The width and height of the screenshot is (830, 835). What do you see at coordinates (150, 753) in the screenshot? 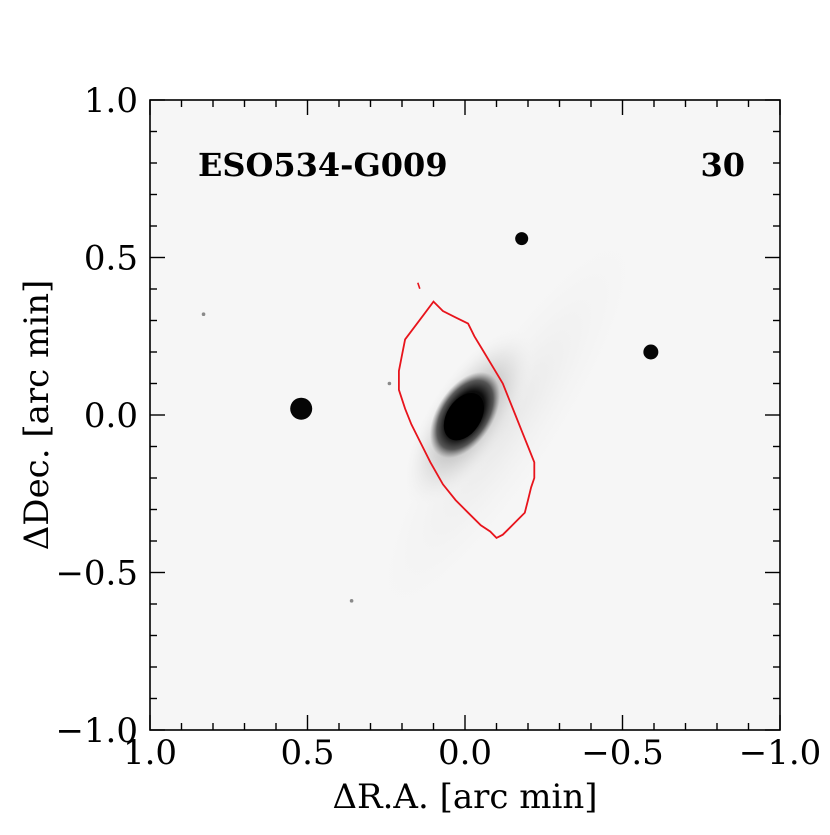
I see `x-tick-label: 1.0` at bounding box center [150, 753].